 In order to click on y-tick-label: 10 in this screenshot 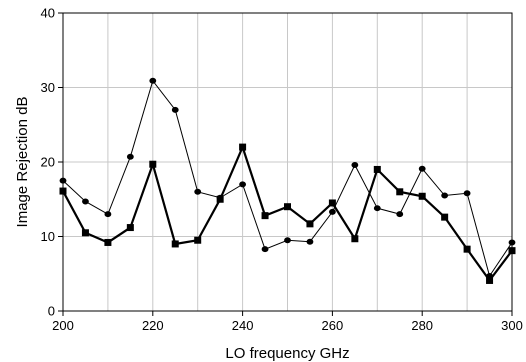, I will do `click(48, 236)`.